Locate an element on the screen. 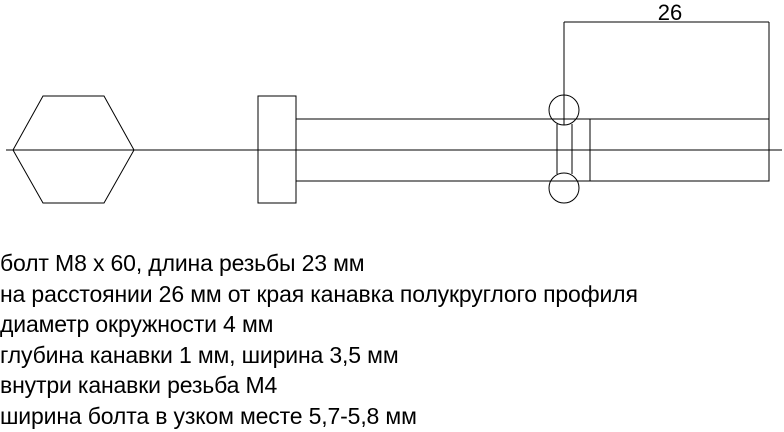 Image resolution: width=784 pixels, height=432 pixels. dimension-label: 26 is located at coordinates (670, 12).